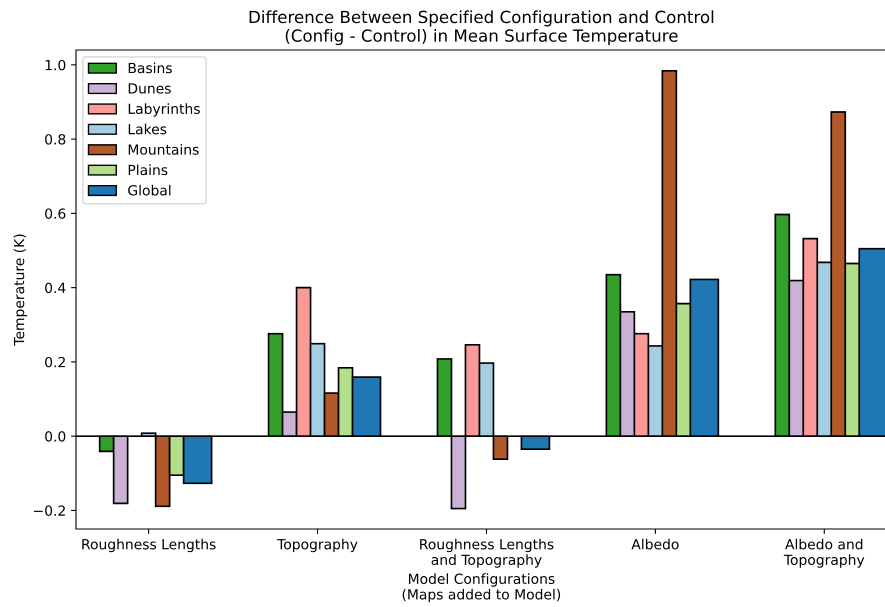  Describe the element at coordinates (148, 170) in the screenshot. I see `legend-label: Plains` at that location.